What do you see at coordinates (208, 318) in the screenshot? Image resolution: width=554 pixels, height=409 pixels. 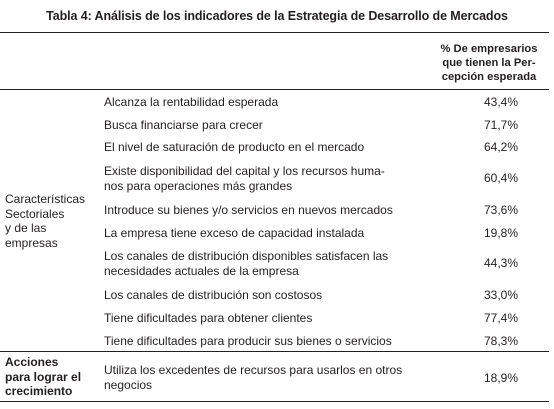 I see `row-label: Tiene dificultades para obtener clientes` at bounding box center [208, 318].